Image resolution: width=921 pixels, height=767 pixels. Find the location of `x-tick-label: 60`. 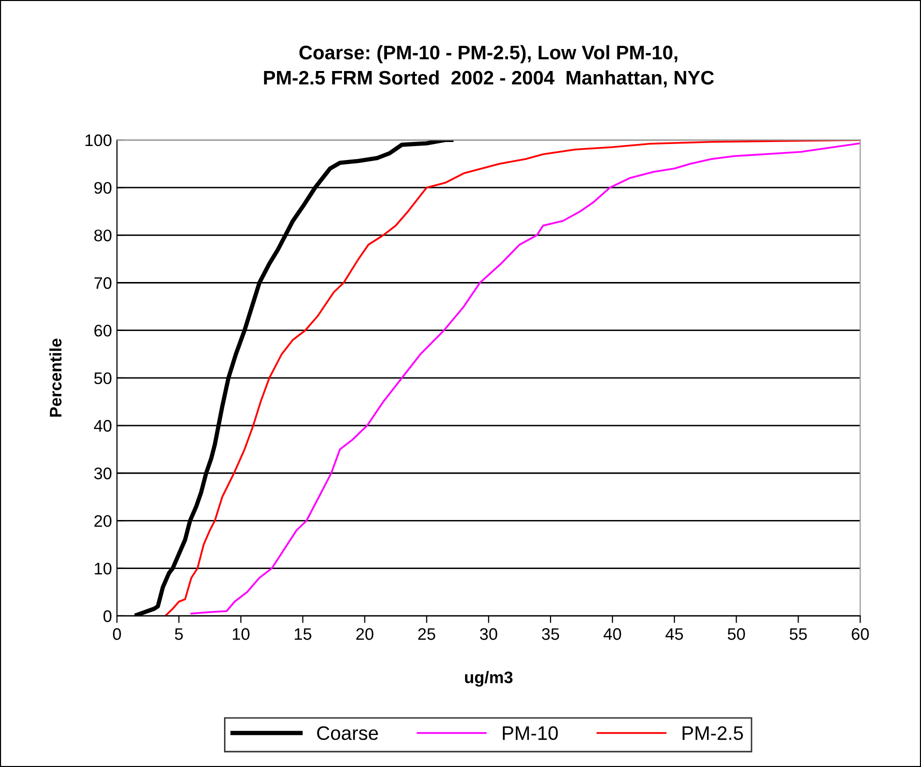

x-tick-label: 60 is located at coordinates (860, 634).